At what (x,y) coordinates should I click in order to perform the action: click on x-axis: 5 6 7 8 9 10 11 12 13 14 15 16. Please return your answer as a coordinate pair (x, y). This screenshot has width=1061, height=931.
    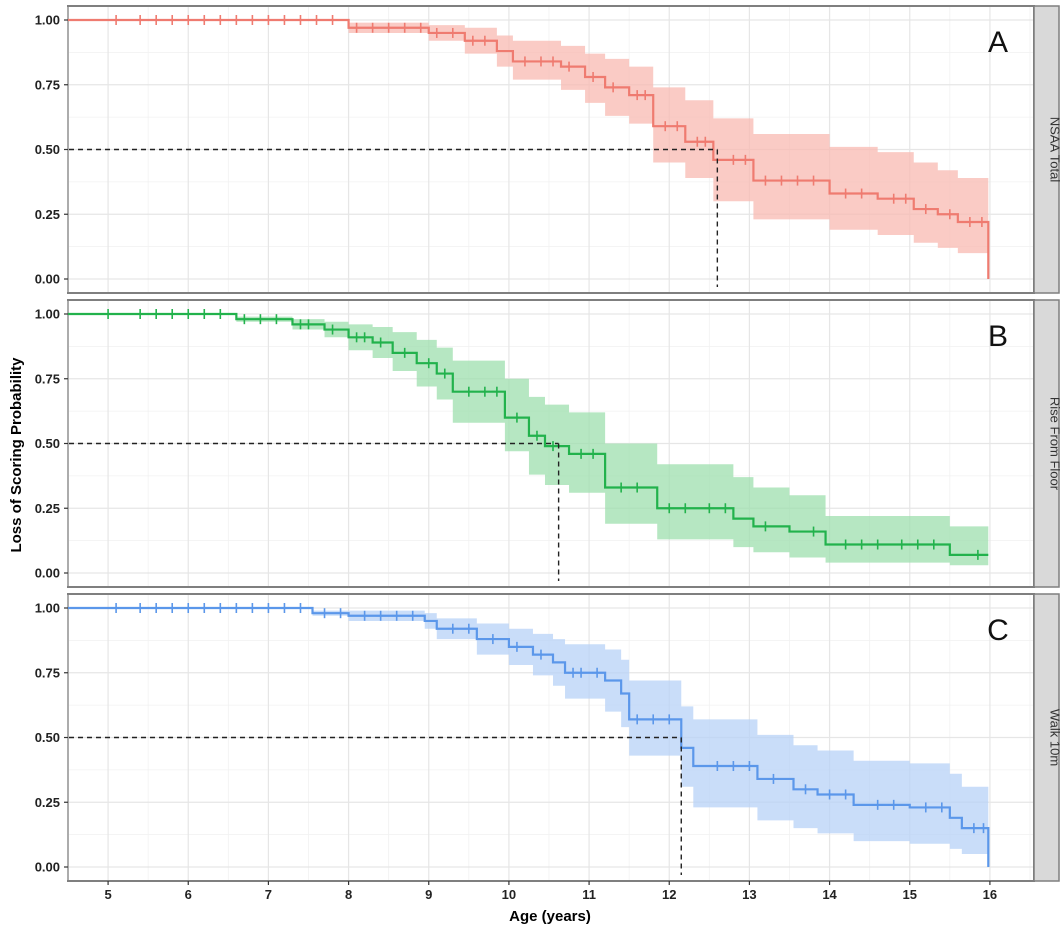
    Looking at the image, I should click on (550, 891).